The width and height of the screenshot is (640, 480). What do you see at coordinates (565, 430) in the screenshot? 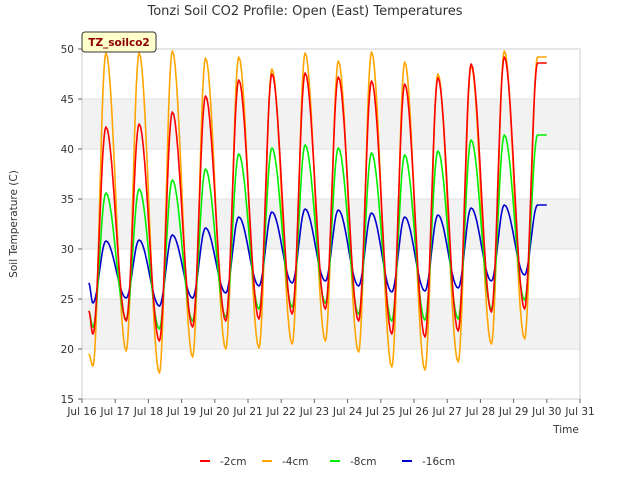
I see `x-axis-label: Time` at bounding box center [565, 430].